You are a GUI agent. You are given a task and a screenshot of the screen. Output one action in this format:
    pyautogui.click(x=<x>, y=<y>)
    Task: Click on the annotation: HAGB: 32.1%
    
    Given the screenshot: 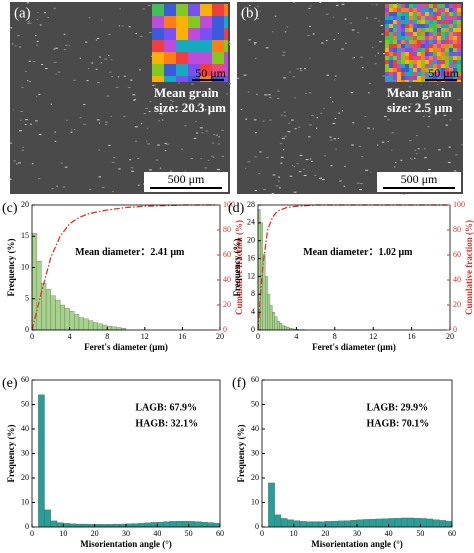 What is the action you would take?
    pyautogui.click(x=166, y=423)
    